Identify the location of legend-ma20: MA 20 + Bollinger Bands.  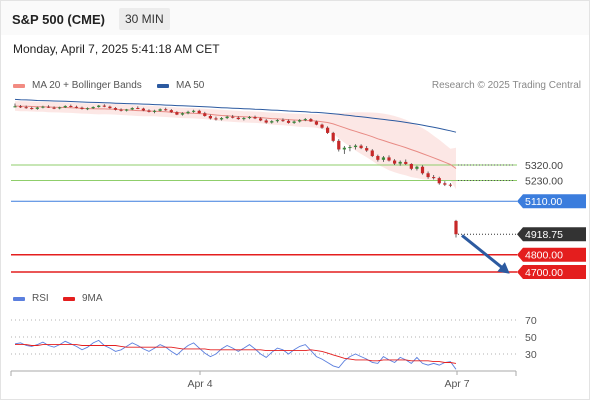
(77, 85).